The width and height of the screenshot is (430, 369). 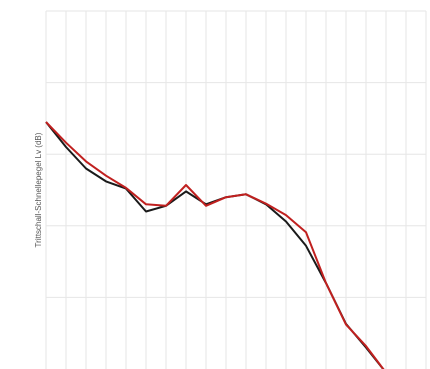 What do you see at coordinates (38, 189) in the screenshot?
I see `y-axis-label: Trittschall-Schnellepegel Lv (dB)` at bounding box center [38, 189].